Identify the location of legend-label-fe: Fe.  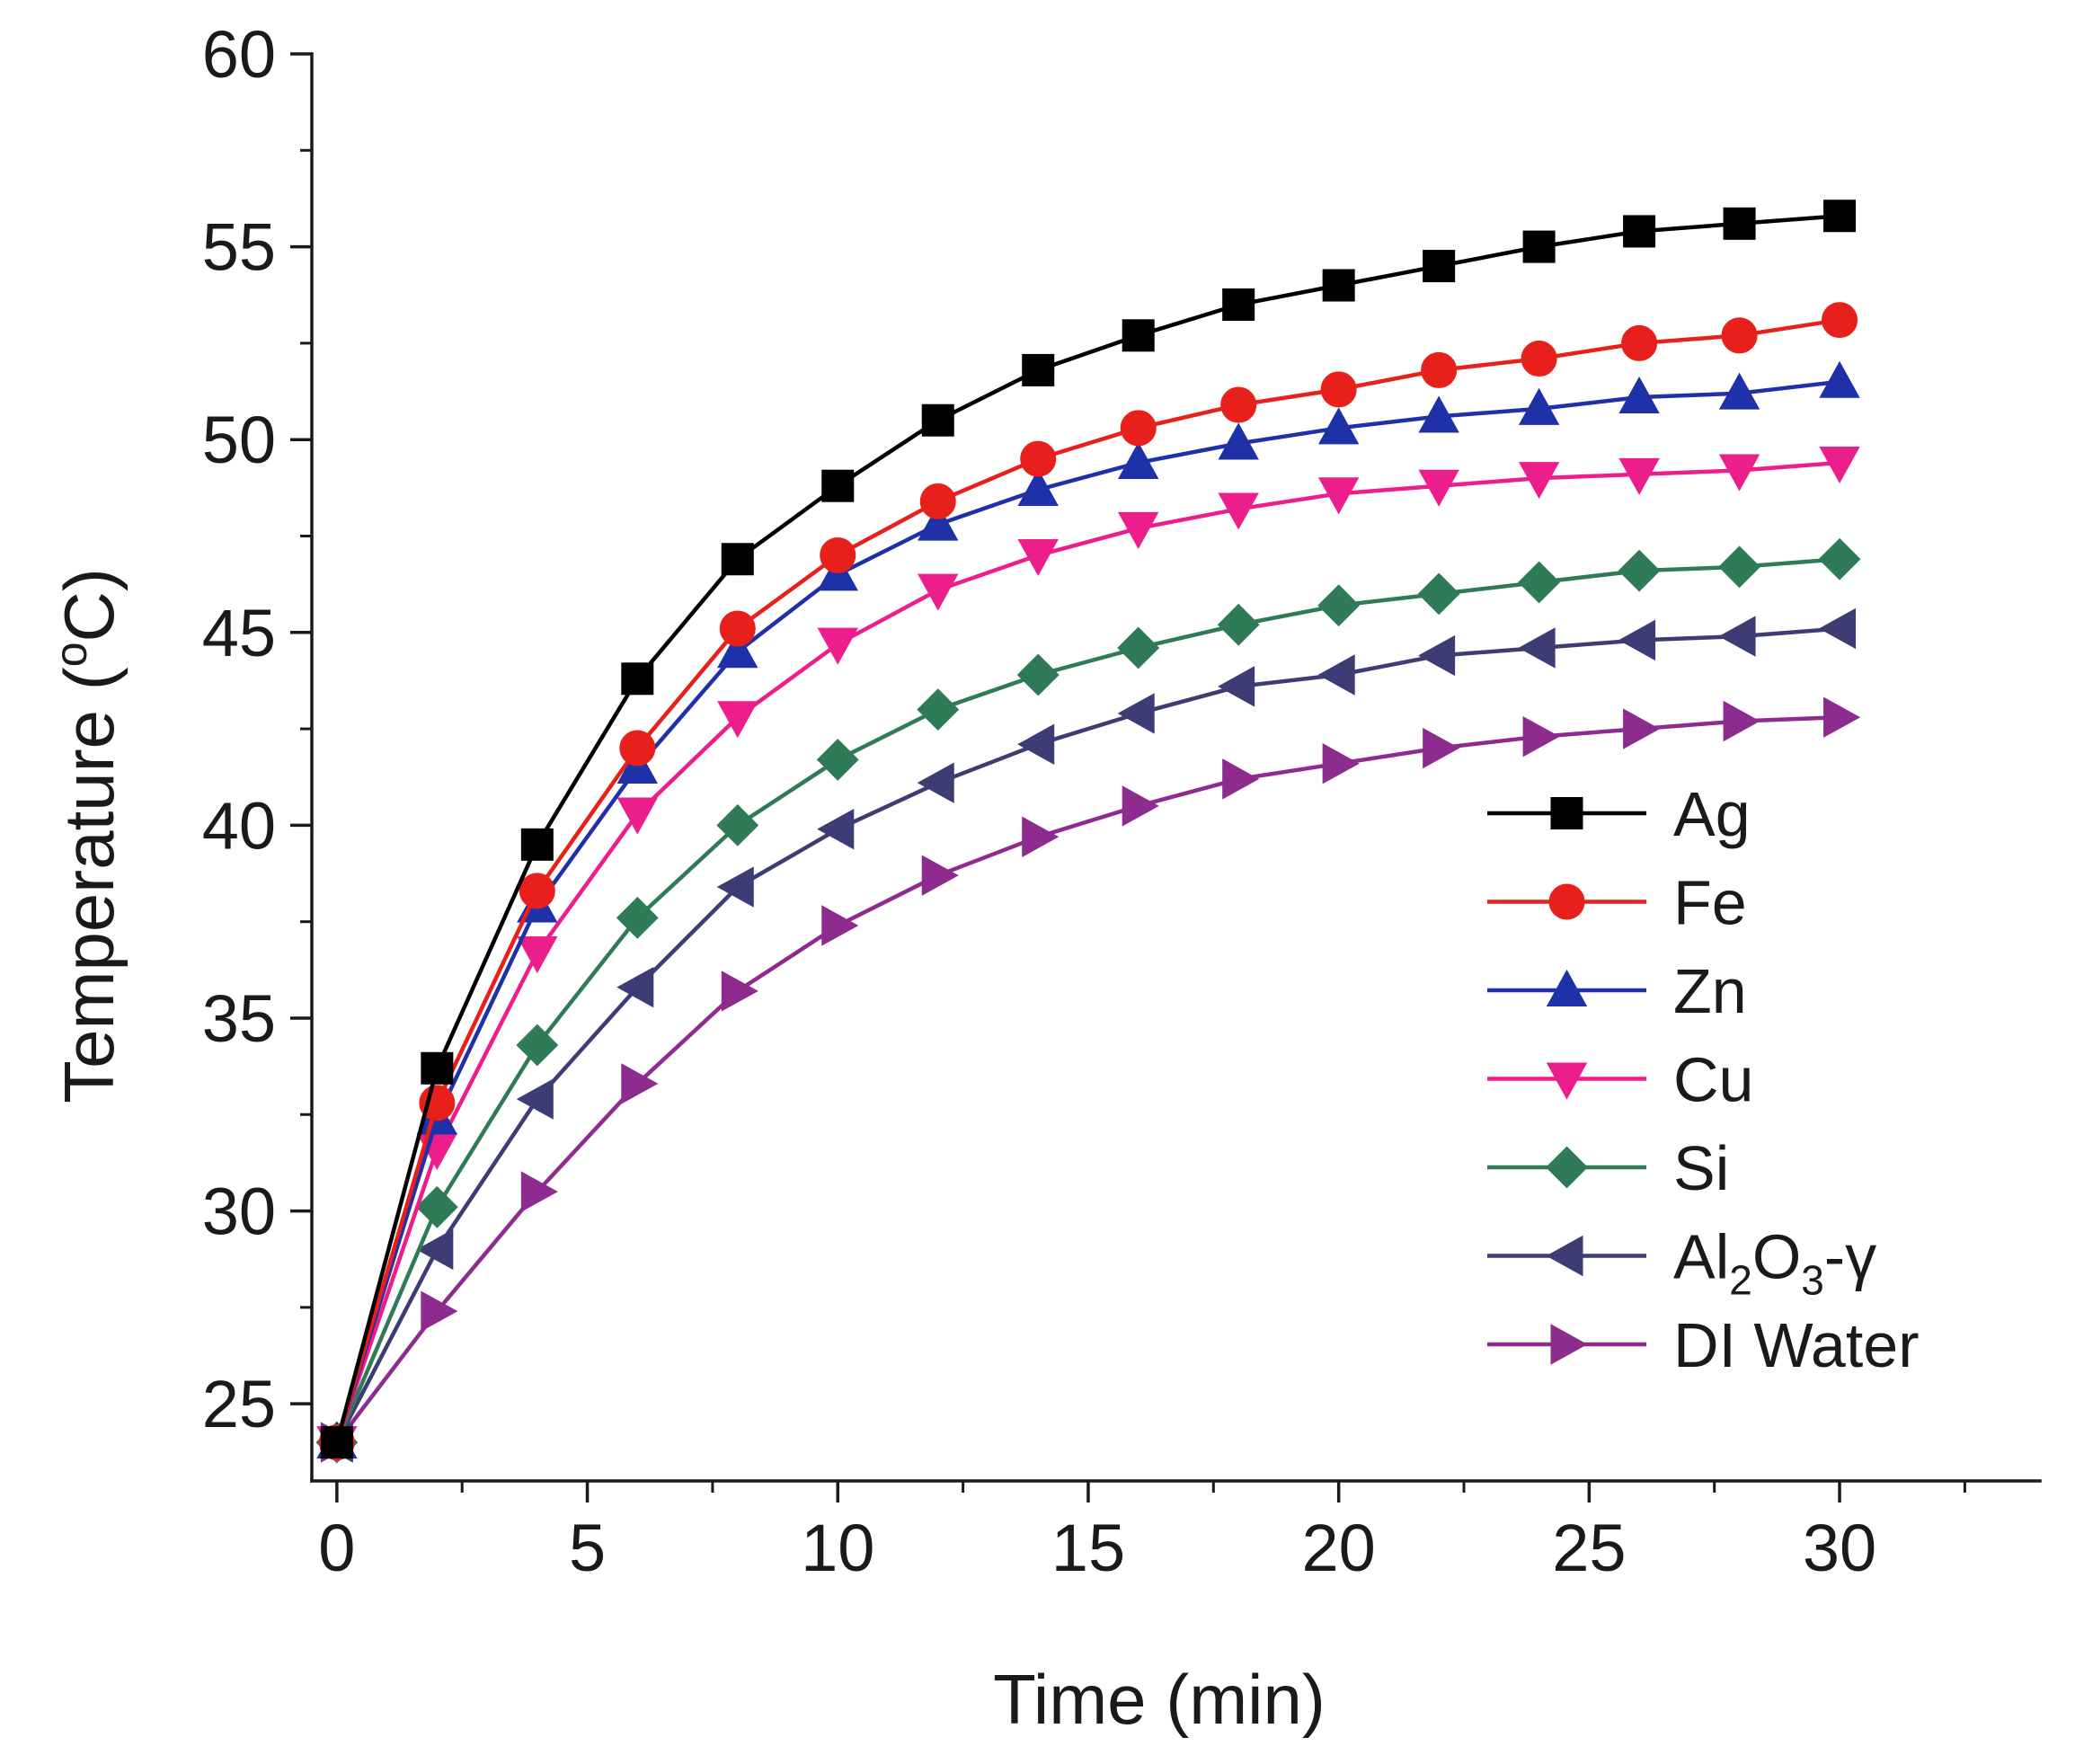
(1710, 903).